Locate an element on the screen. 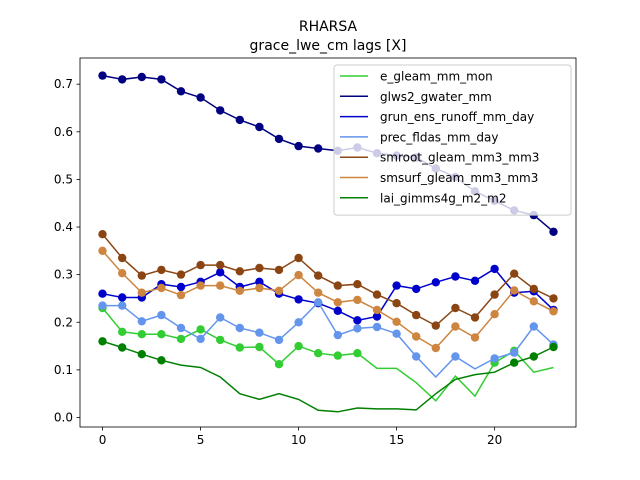 The image size is (640, 480). legend-label: lai_gimms4g_m2_m2 is located at coordinates (443, 198).